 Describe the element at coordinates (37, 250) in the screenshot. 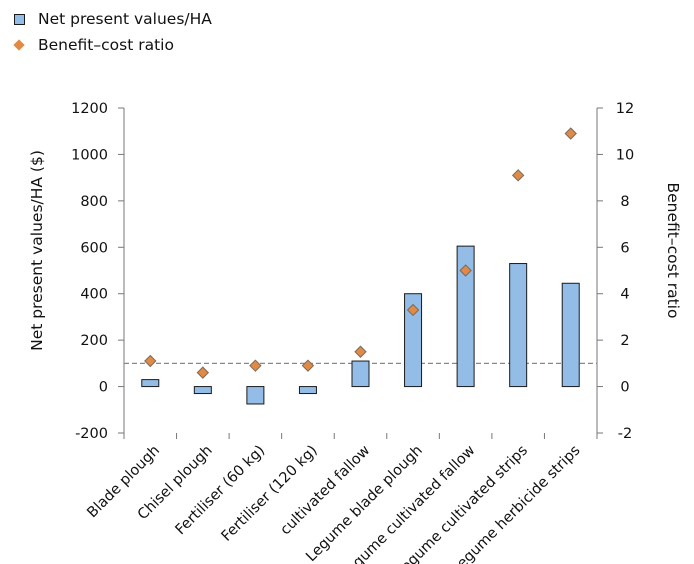

I see `y-axis-title: Net present values/HA ($)` at that location.